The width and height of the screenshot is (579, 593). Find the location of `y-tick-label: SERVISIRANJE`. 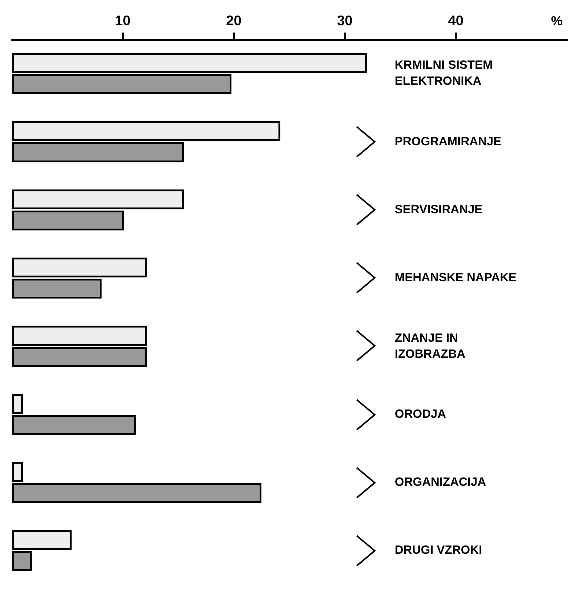

y-tick-label: SERVISIRANJE is located at coordinates (439, 209).